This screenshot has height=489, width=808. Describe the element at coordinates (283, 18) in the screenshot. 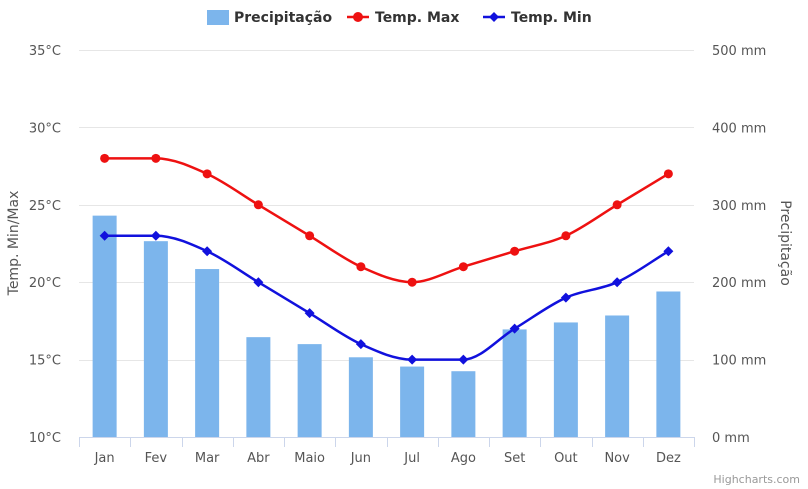

I see `legend-label-precipitacao: Precipitação` at that location.